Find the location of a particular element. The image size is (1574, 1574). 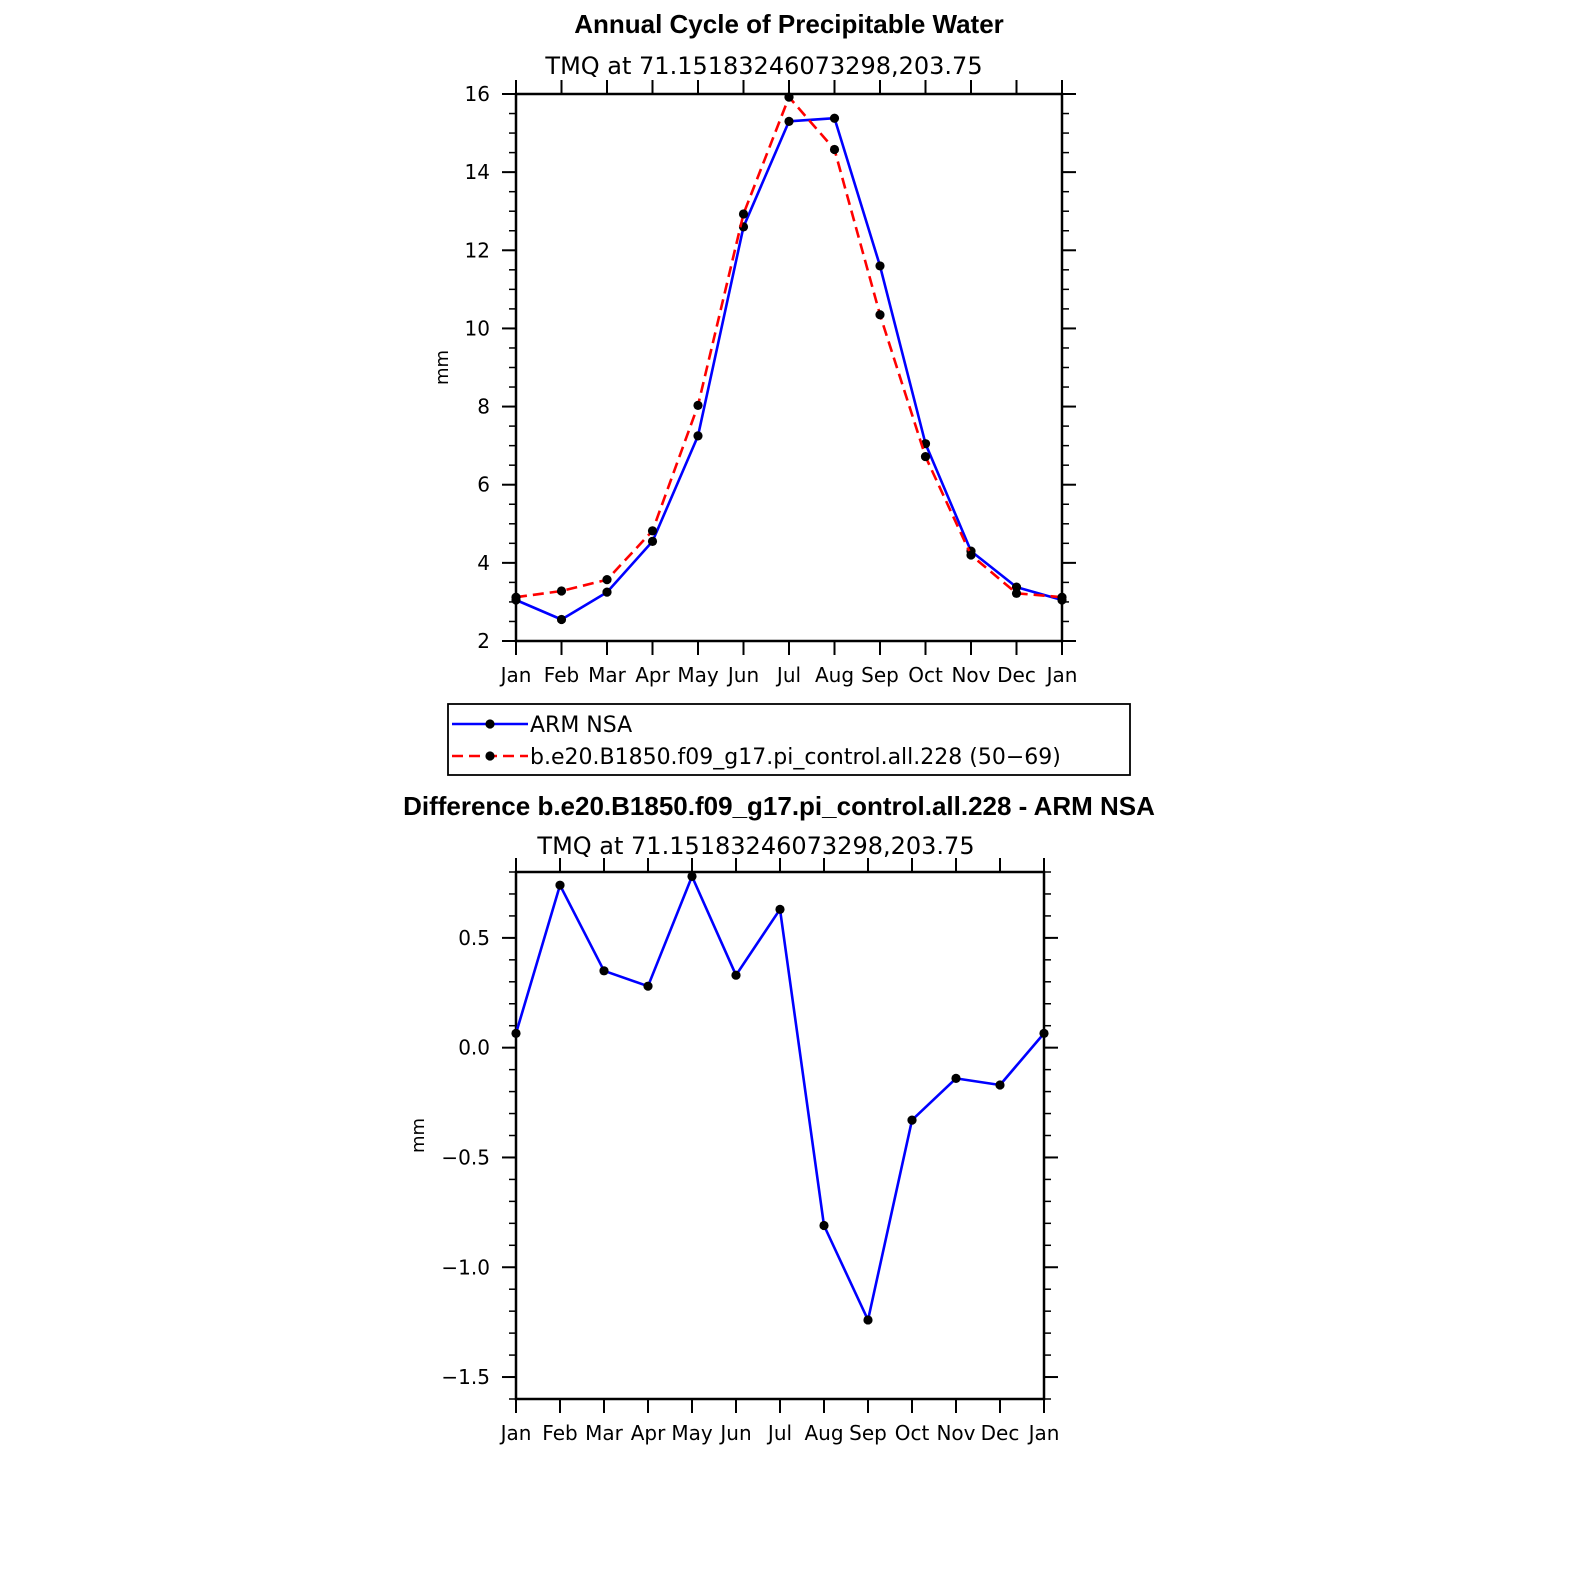

y-tick-label: 14 is located at coordinates (477, 172).